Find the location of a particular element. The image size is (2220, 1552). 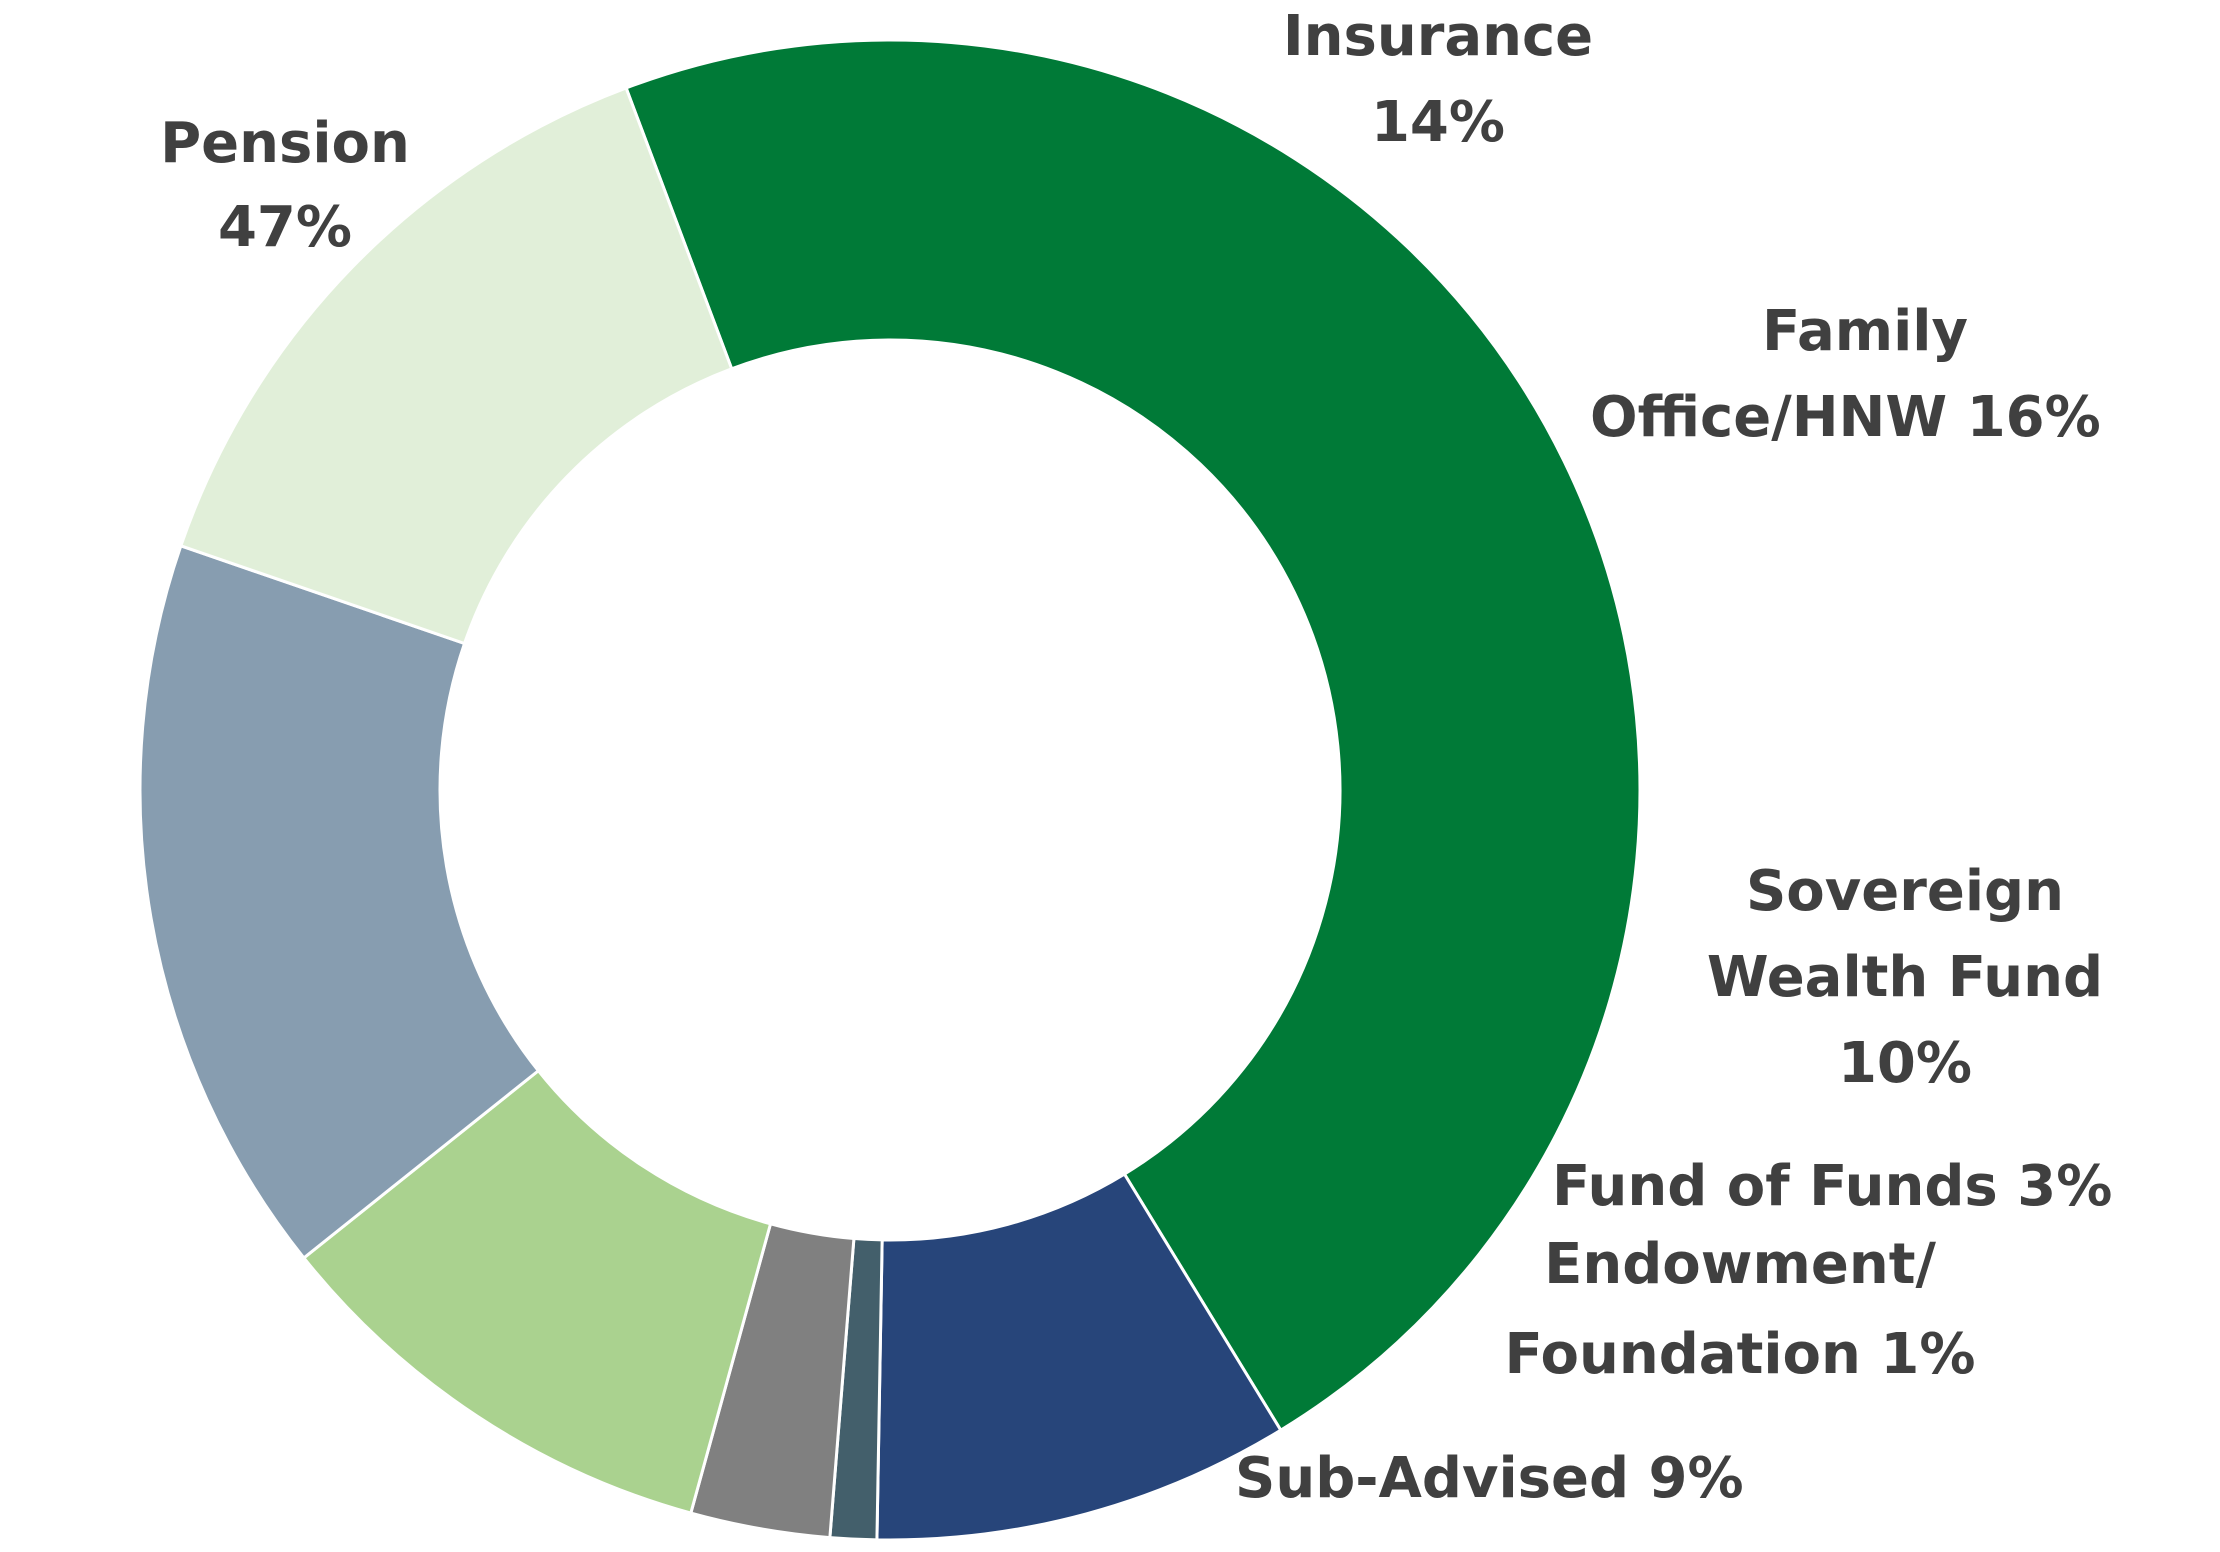

slice-label-fund-of-funds: Fund of Funds 3% is located at coordinates (1832, 1186).